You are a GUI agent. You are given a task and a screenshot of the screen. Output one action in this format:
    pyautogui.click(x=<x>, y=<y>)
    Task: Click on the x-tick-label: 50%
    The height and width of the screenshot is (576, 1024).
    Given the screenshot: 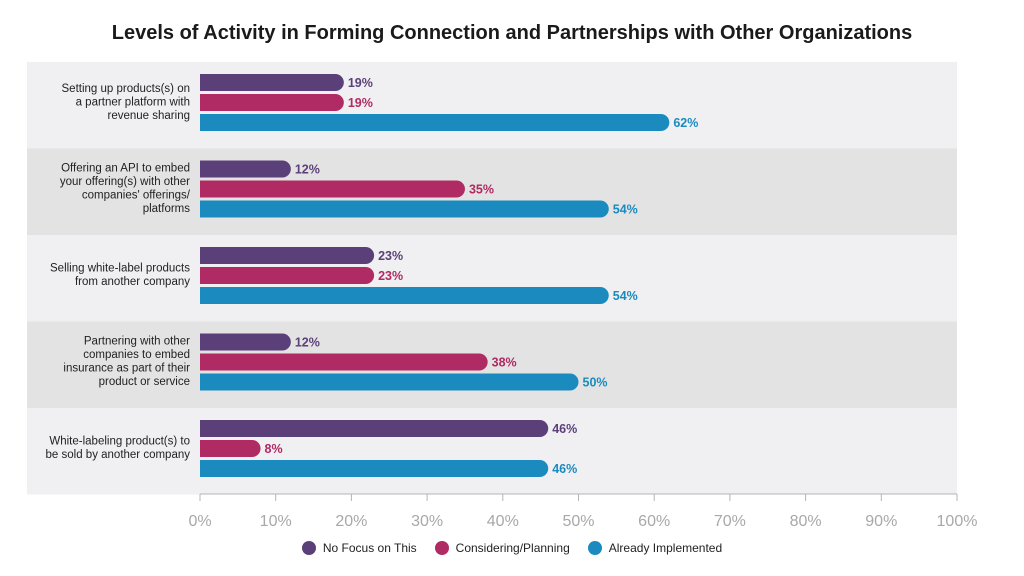 What is the action you would take?
    pyautogui.click(x=578, y=521)
    